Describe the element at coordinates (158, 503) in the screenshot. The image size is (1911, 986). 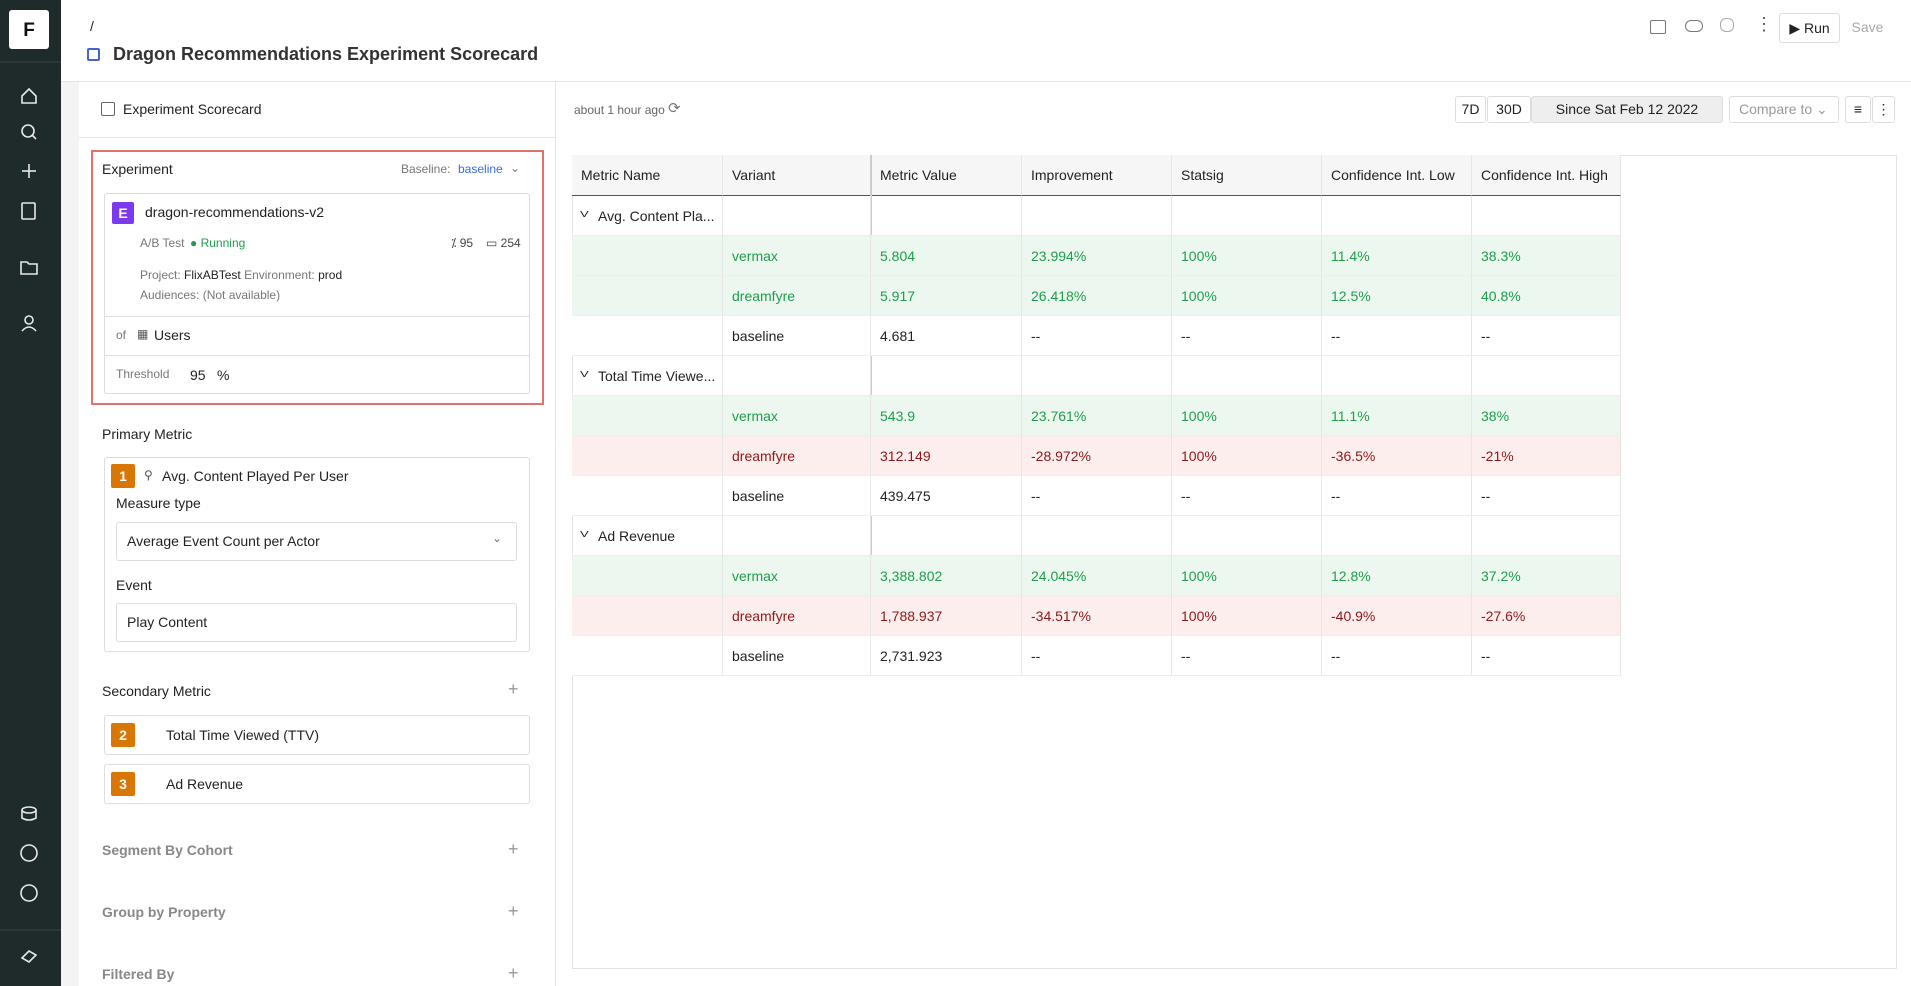
I see `measure-label: Measure type` at that location.